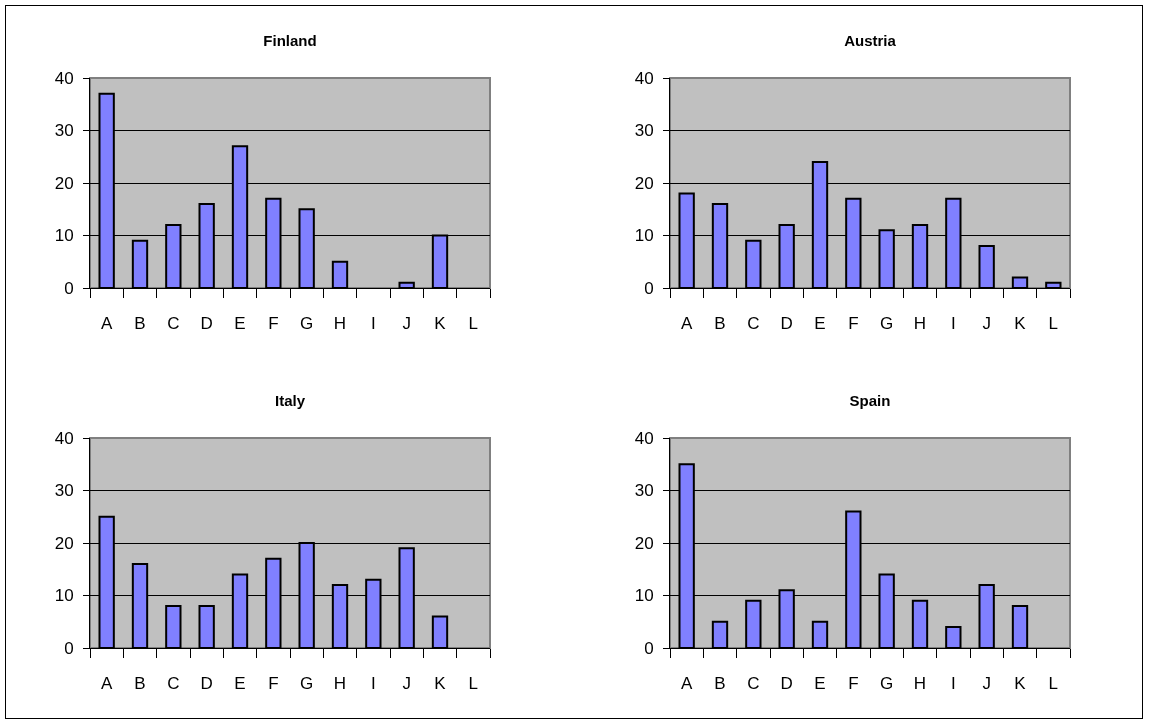 This screenshot has width=1150, height=727. I want to click on chart-title: Spain, so click(870, 401).